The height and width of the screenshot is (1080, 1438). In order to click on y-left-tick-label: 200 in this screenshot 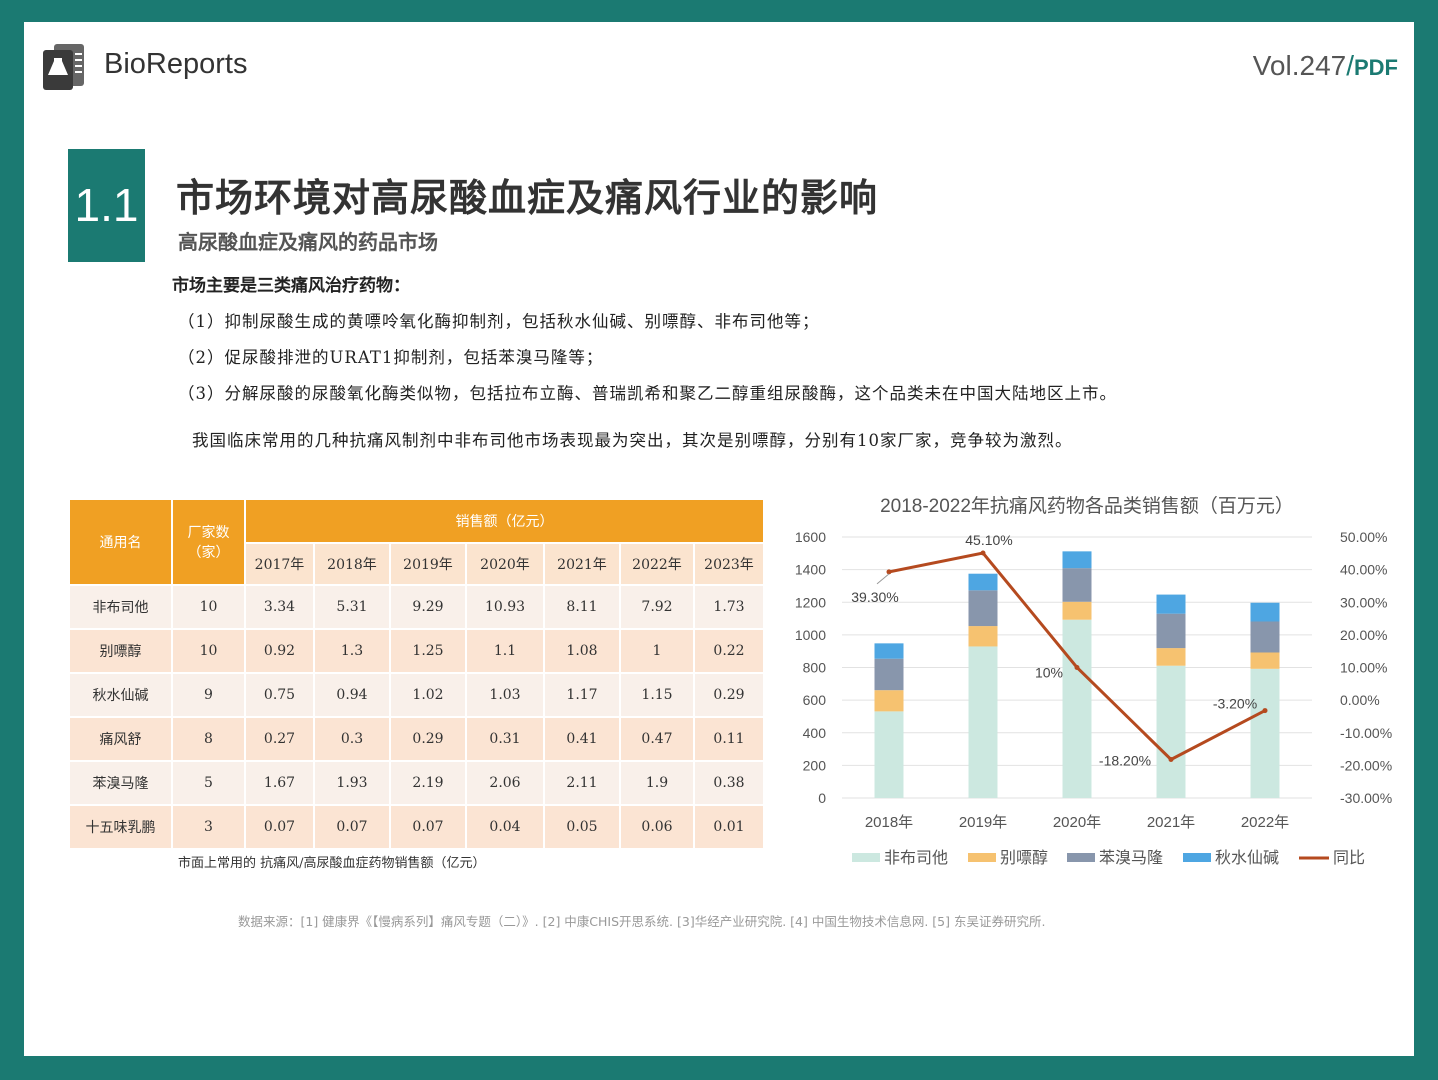, I will do `click(815, 765)`.